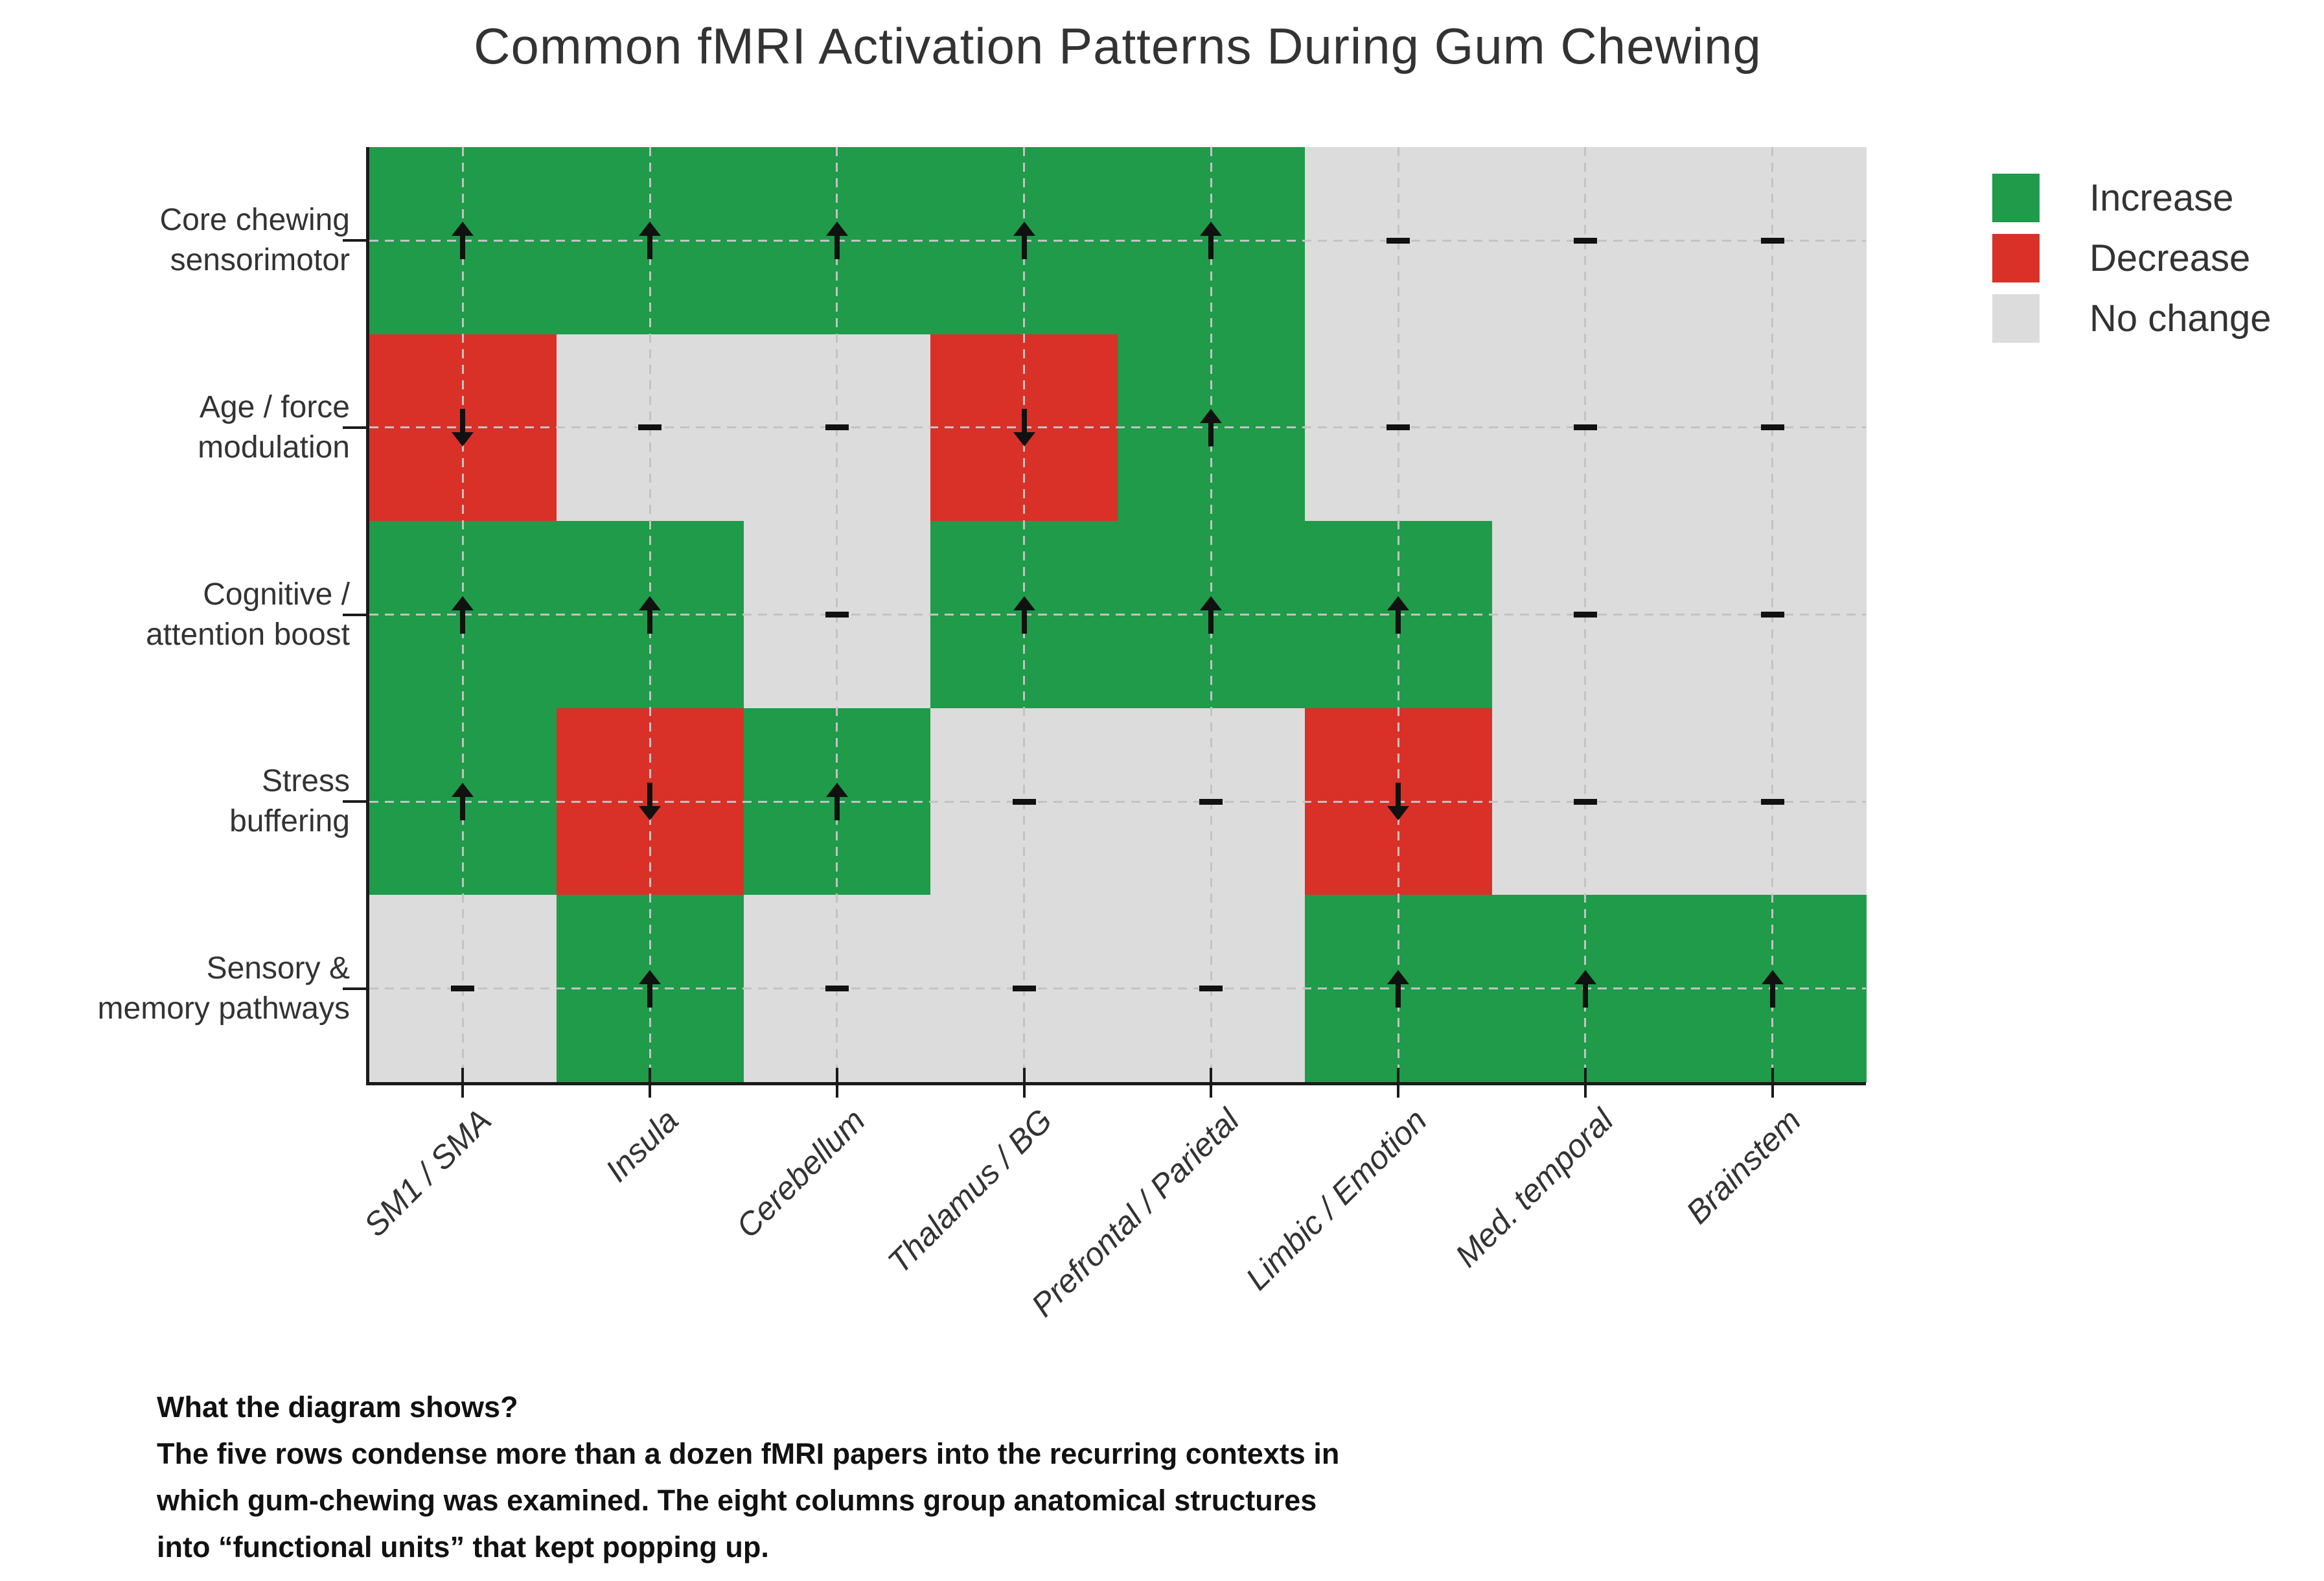  What do you see at coordinates (1336, 1199) in the screenshot?
I see `column-label: Limbic / Emotion` at bounding box center [1336, 1199].